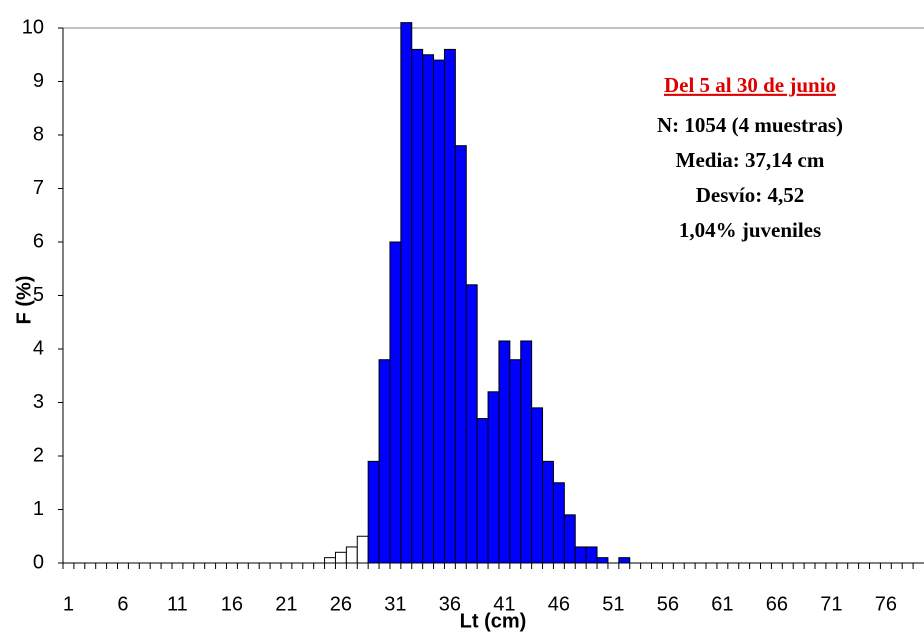  I want to click on x-tick-label: 76, so click(886, 604).